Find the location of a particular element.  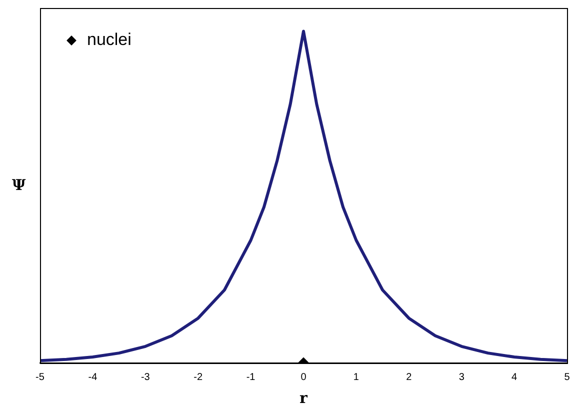

x-tick-label: -4 is located at coordinates (93, 377).